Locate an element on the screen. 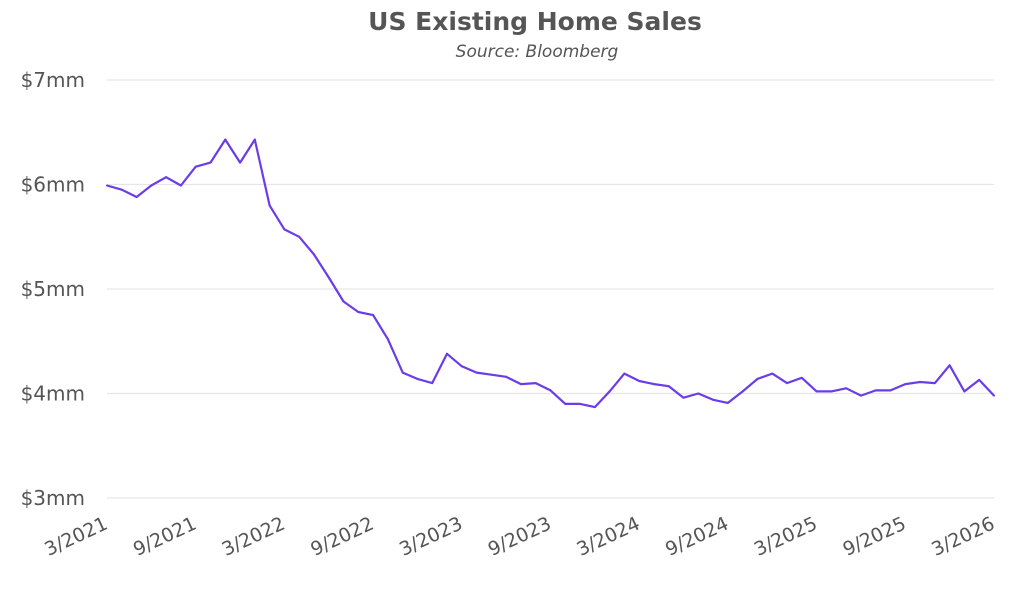  x-tick-label: 3/2021 is located at coordinates (76, 537).